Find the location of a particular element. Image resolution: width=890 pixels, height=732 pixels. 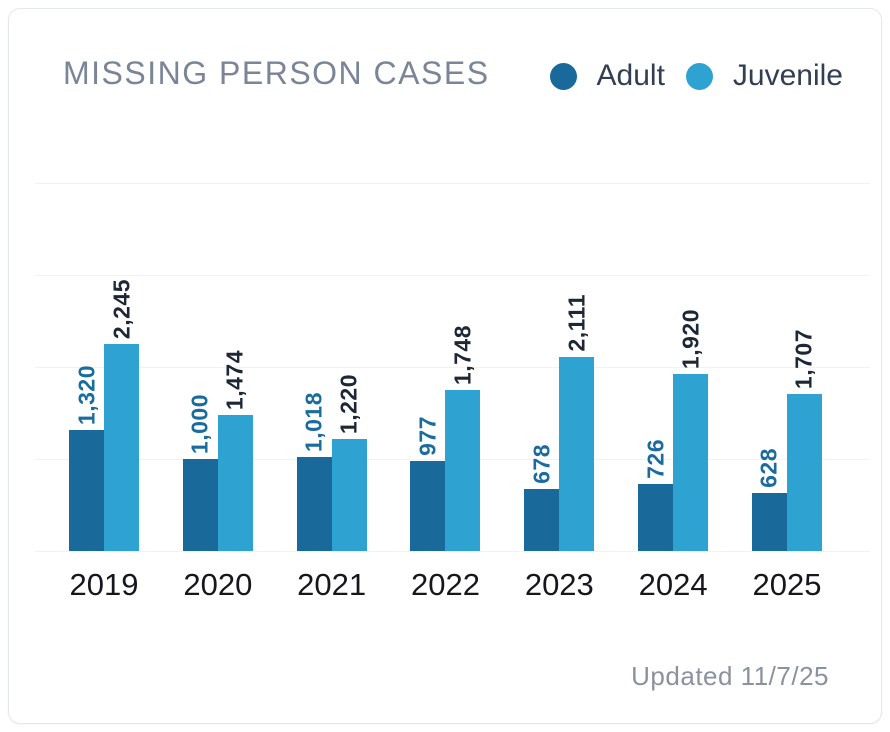

bar-group: 977 1,748 2022 is located at coordinates (445, 392).